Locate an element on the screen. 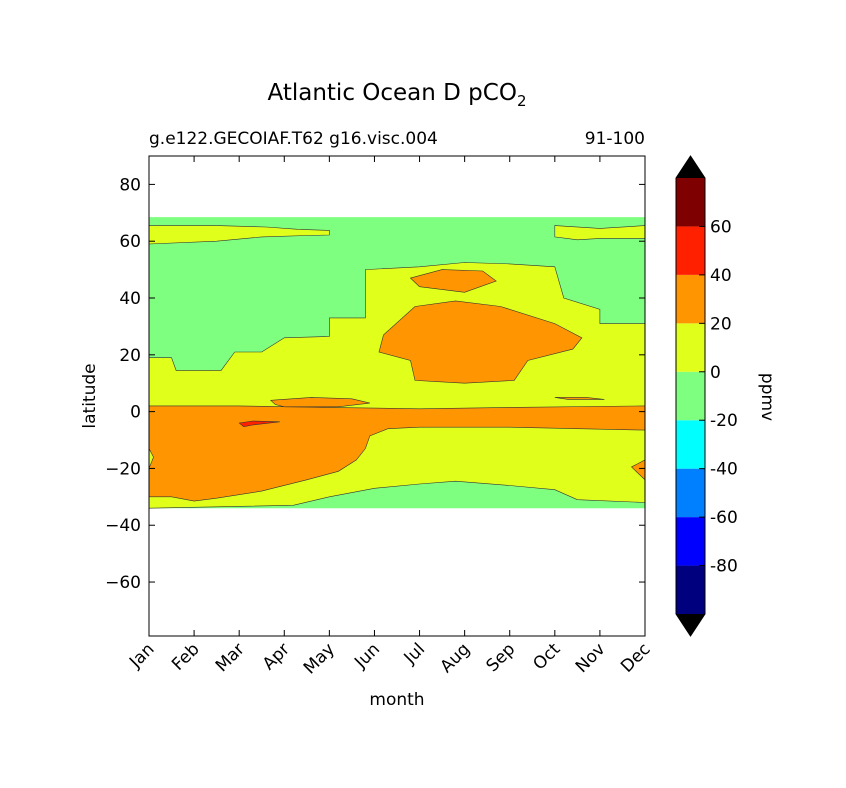  chart-title-main: Atlantic Ocean D pCO is located at coordinates (392, 93).